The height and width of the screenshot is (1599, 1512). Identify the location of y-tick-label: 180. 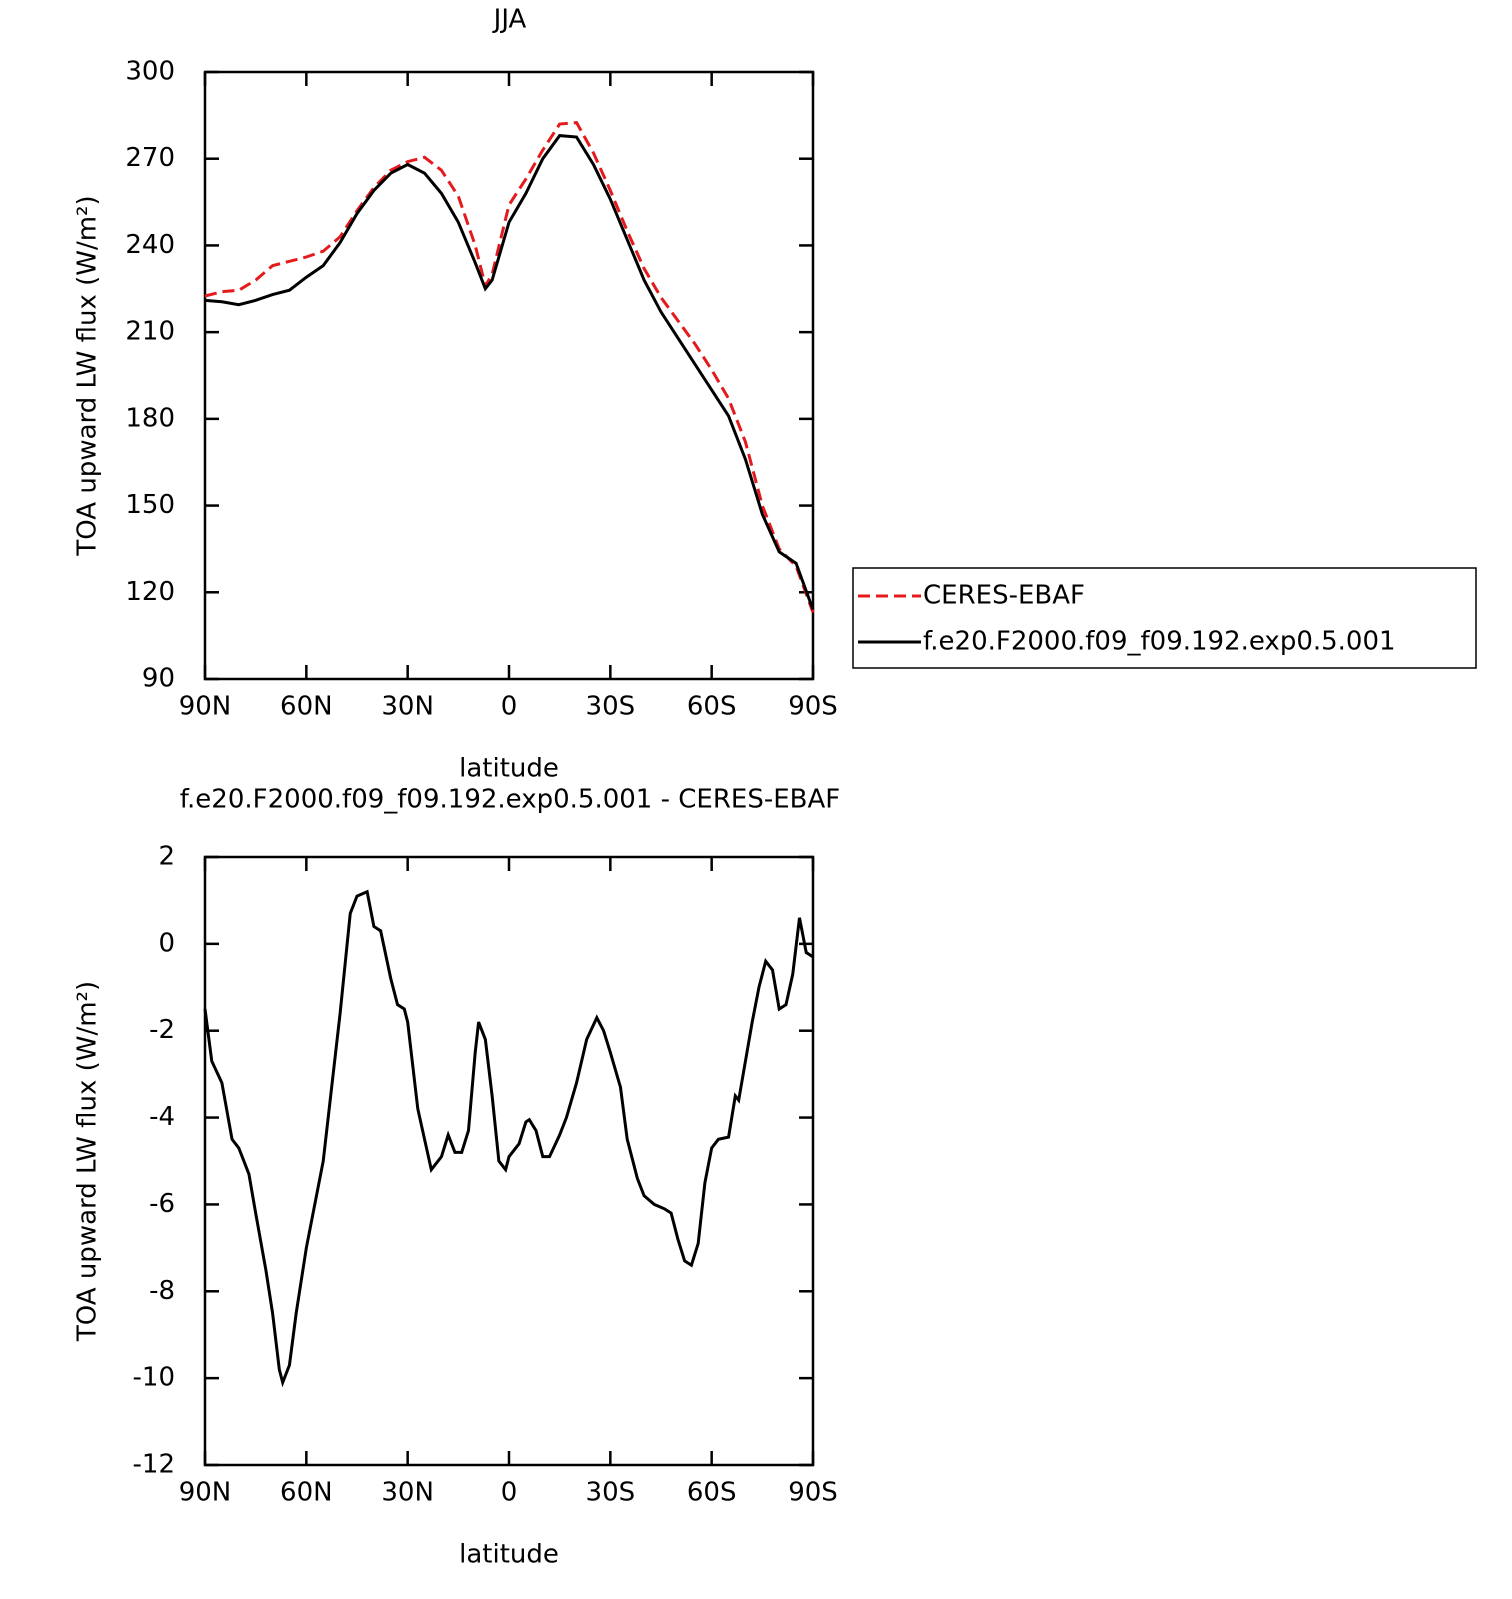
(150, 418).